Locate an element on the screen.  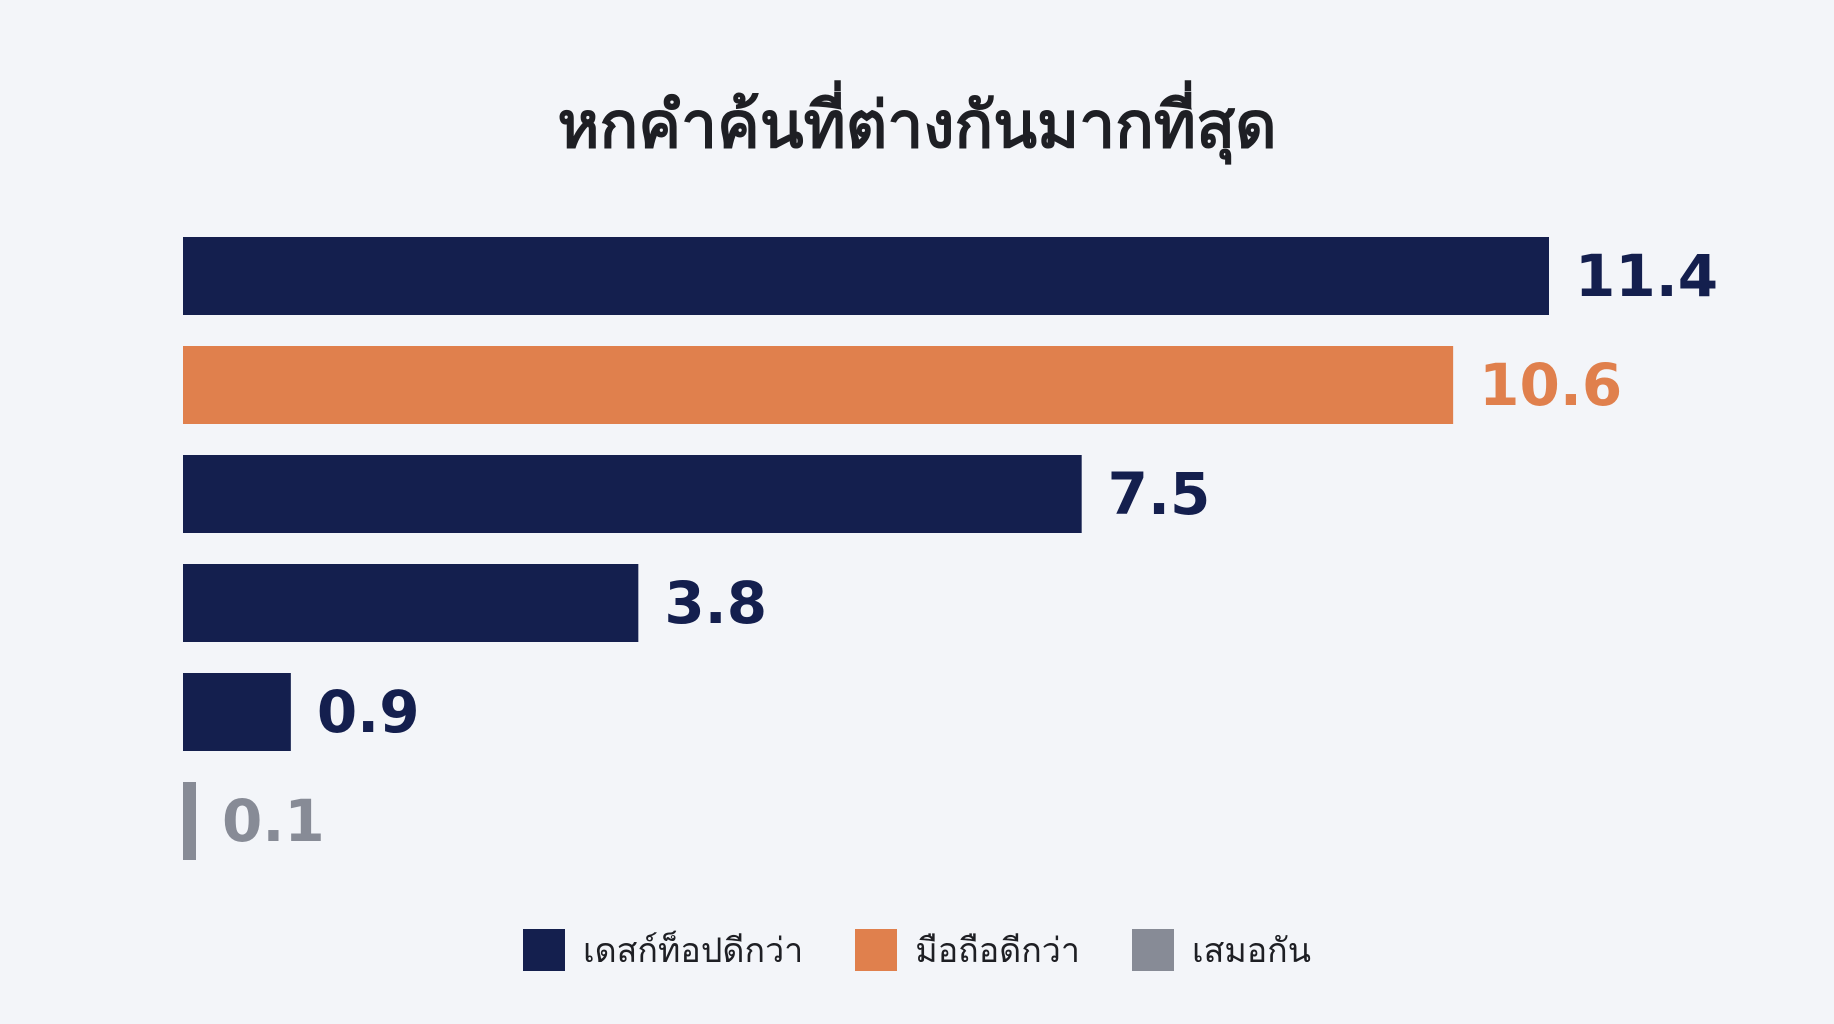
legend-item-mobile: มือถือดีกว่า is located at coordinates (967, 950).